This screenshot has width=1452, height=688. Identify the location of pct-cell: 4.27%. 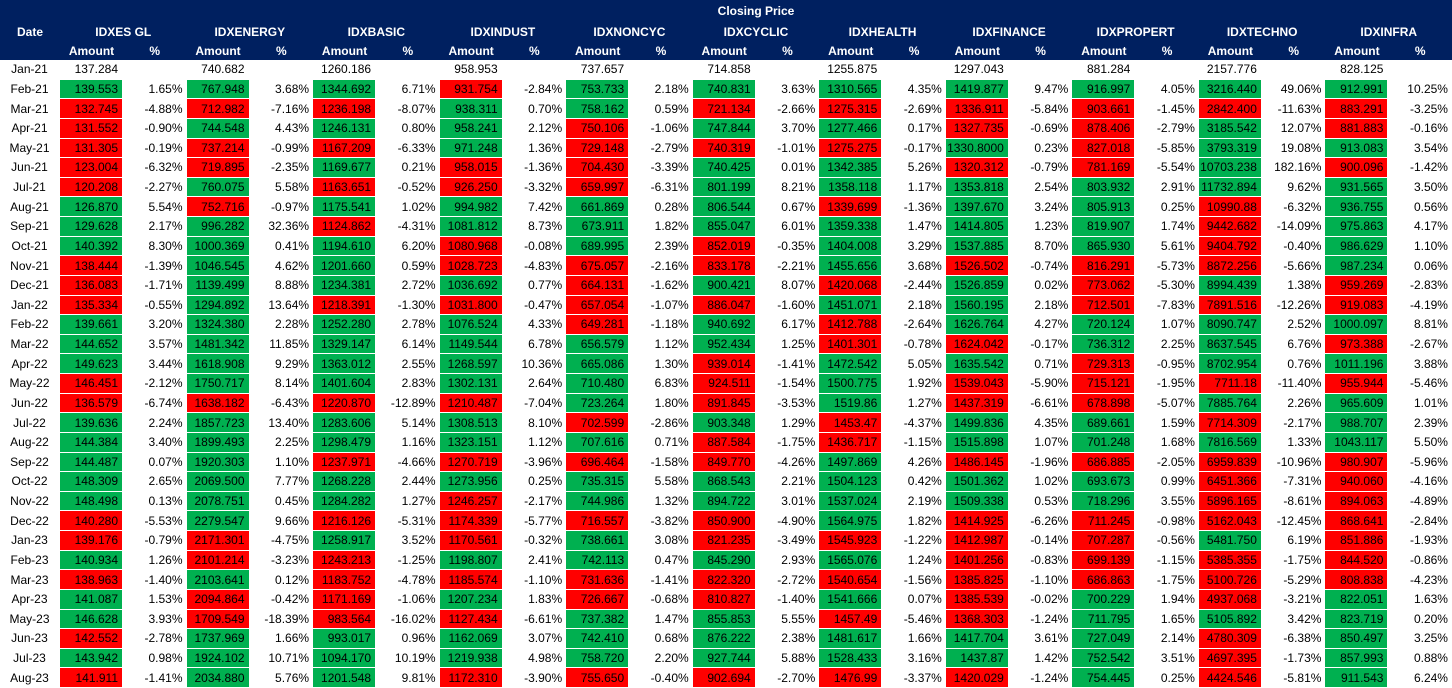
(1040, 325).